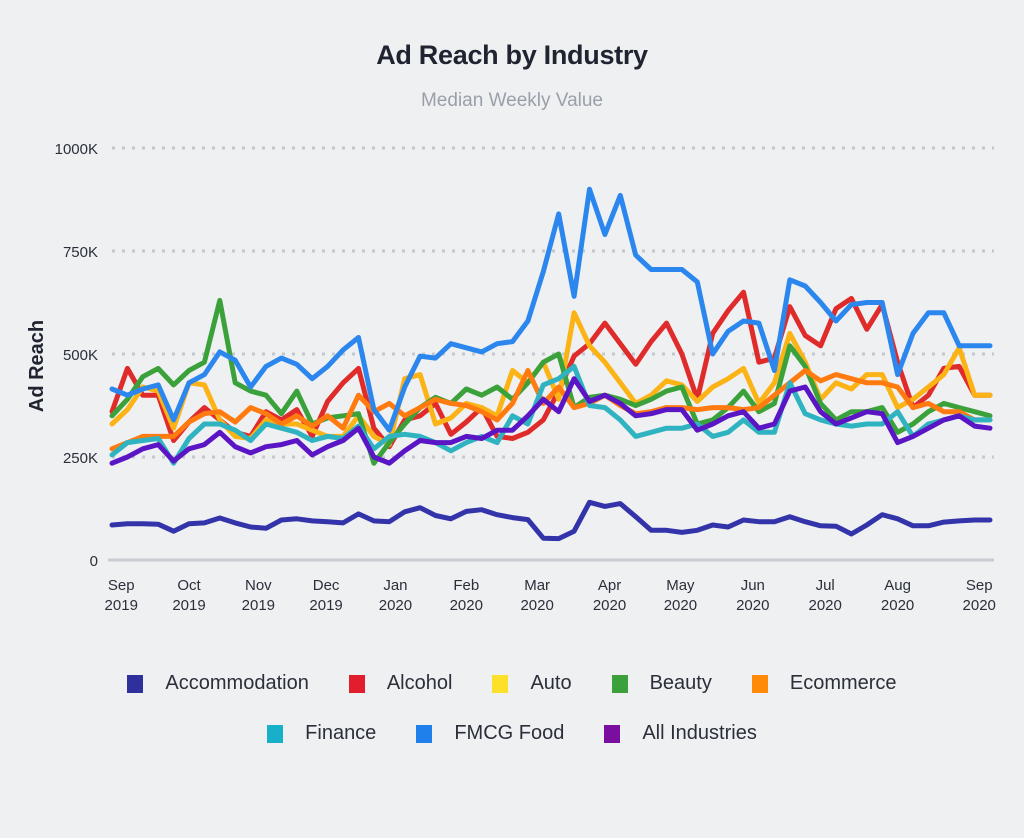 Image resolution: width=1024 pixels, height=838 pixels. I want to click on x-tick-label-month: Jul, so click(825, 585).